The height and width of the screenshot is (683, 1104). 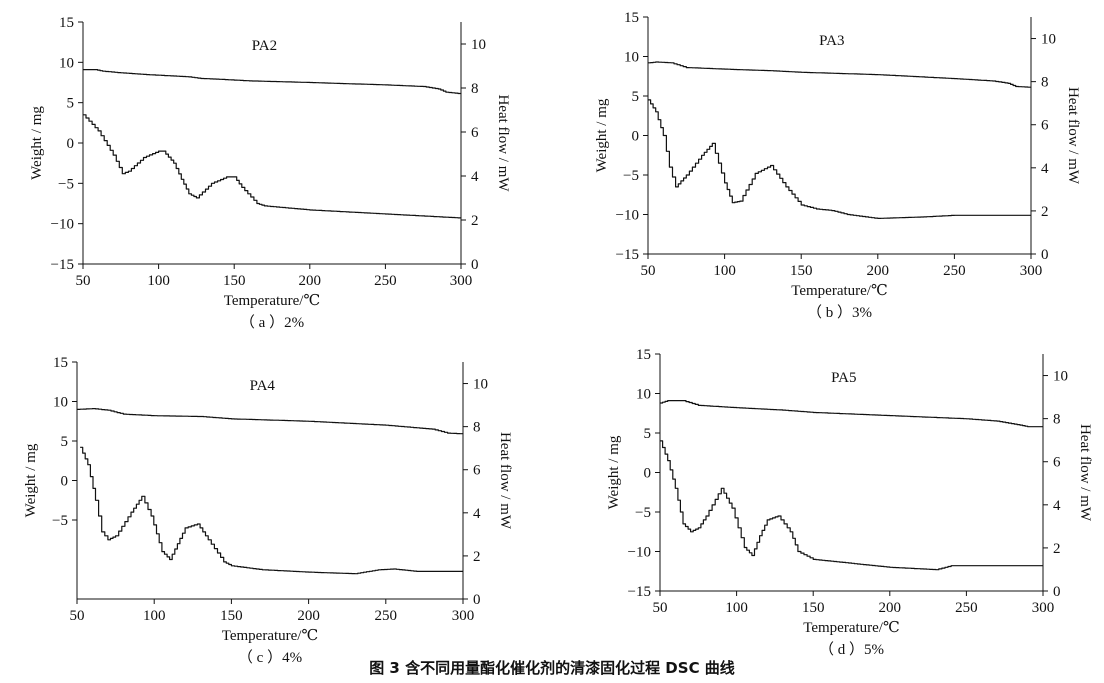 I want to click on chart-title: PA2, so click(x=264, y=46).